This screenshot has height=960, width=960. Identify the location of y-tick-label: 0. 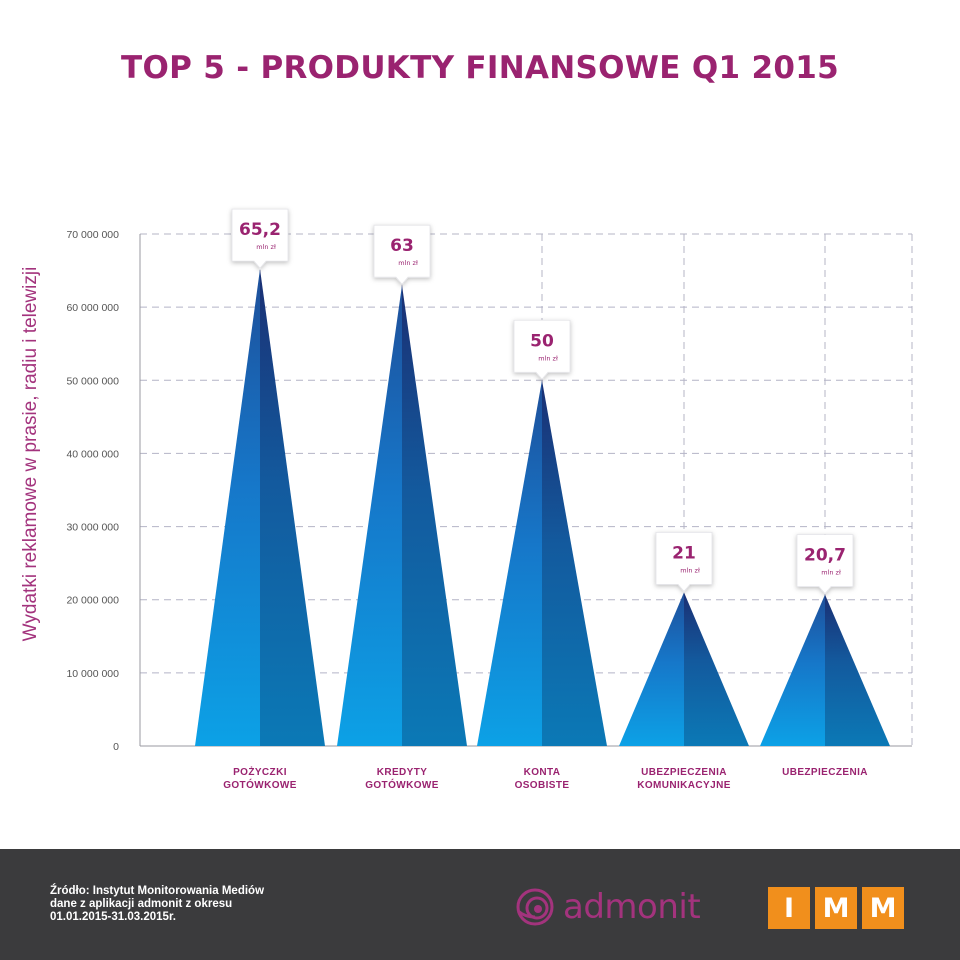
(116, 747).